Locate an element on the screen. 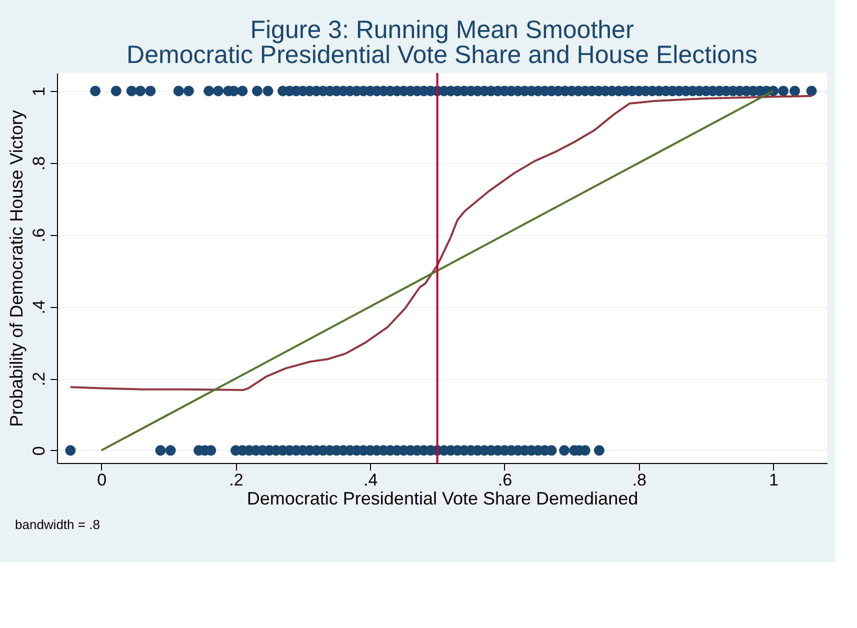  x-tick-label: .8 is located at coordinates (639, 480).